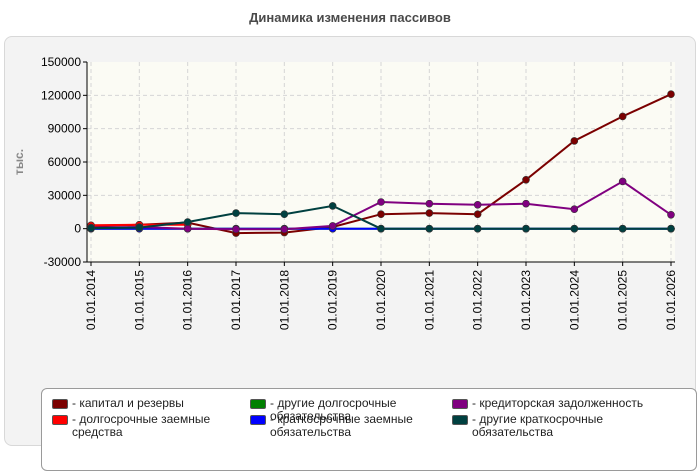 The image size is (700, 471). I want to click on legend-label: - другие долгосрочные обязательства, so click(333, 409).